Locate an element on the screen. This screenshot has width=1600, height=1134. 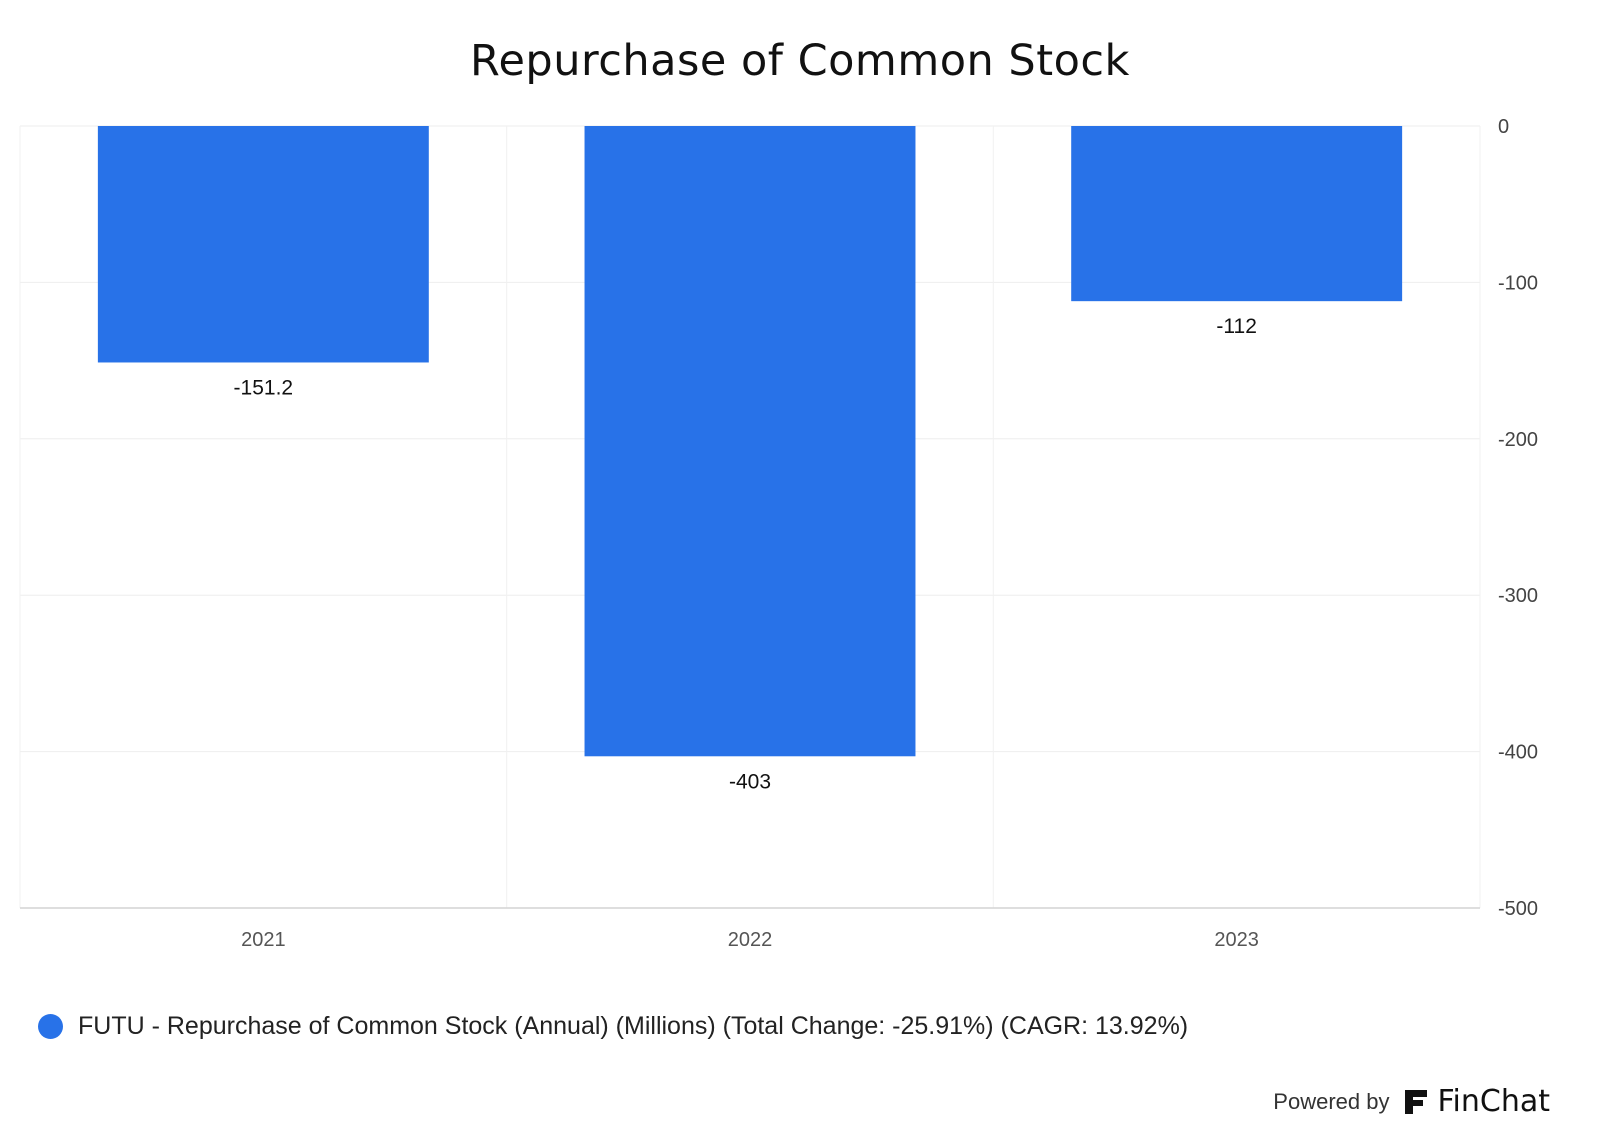
x-tick-label: 2023 is located at coordinates (1236, 940).